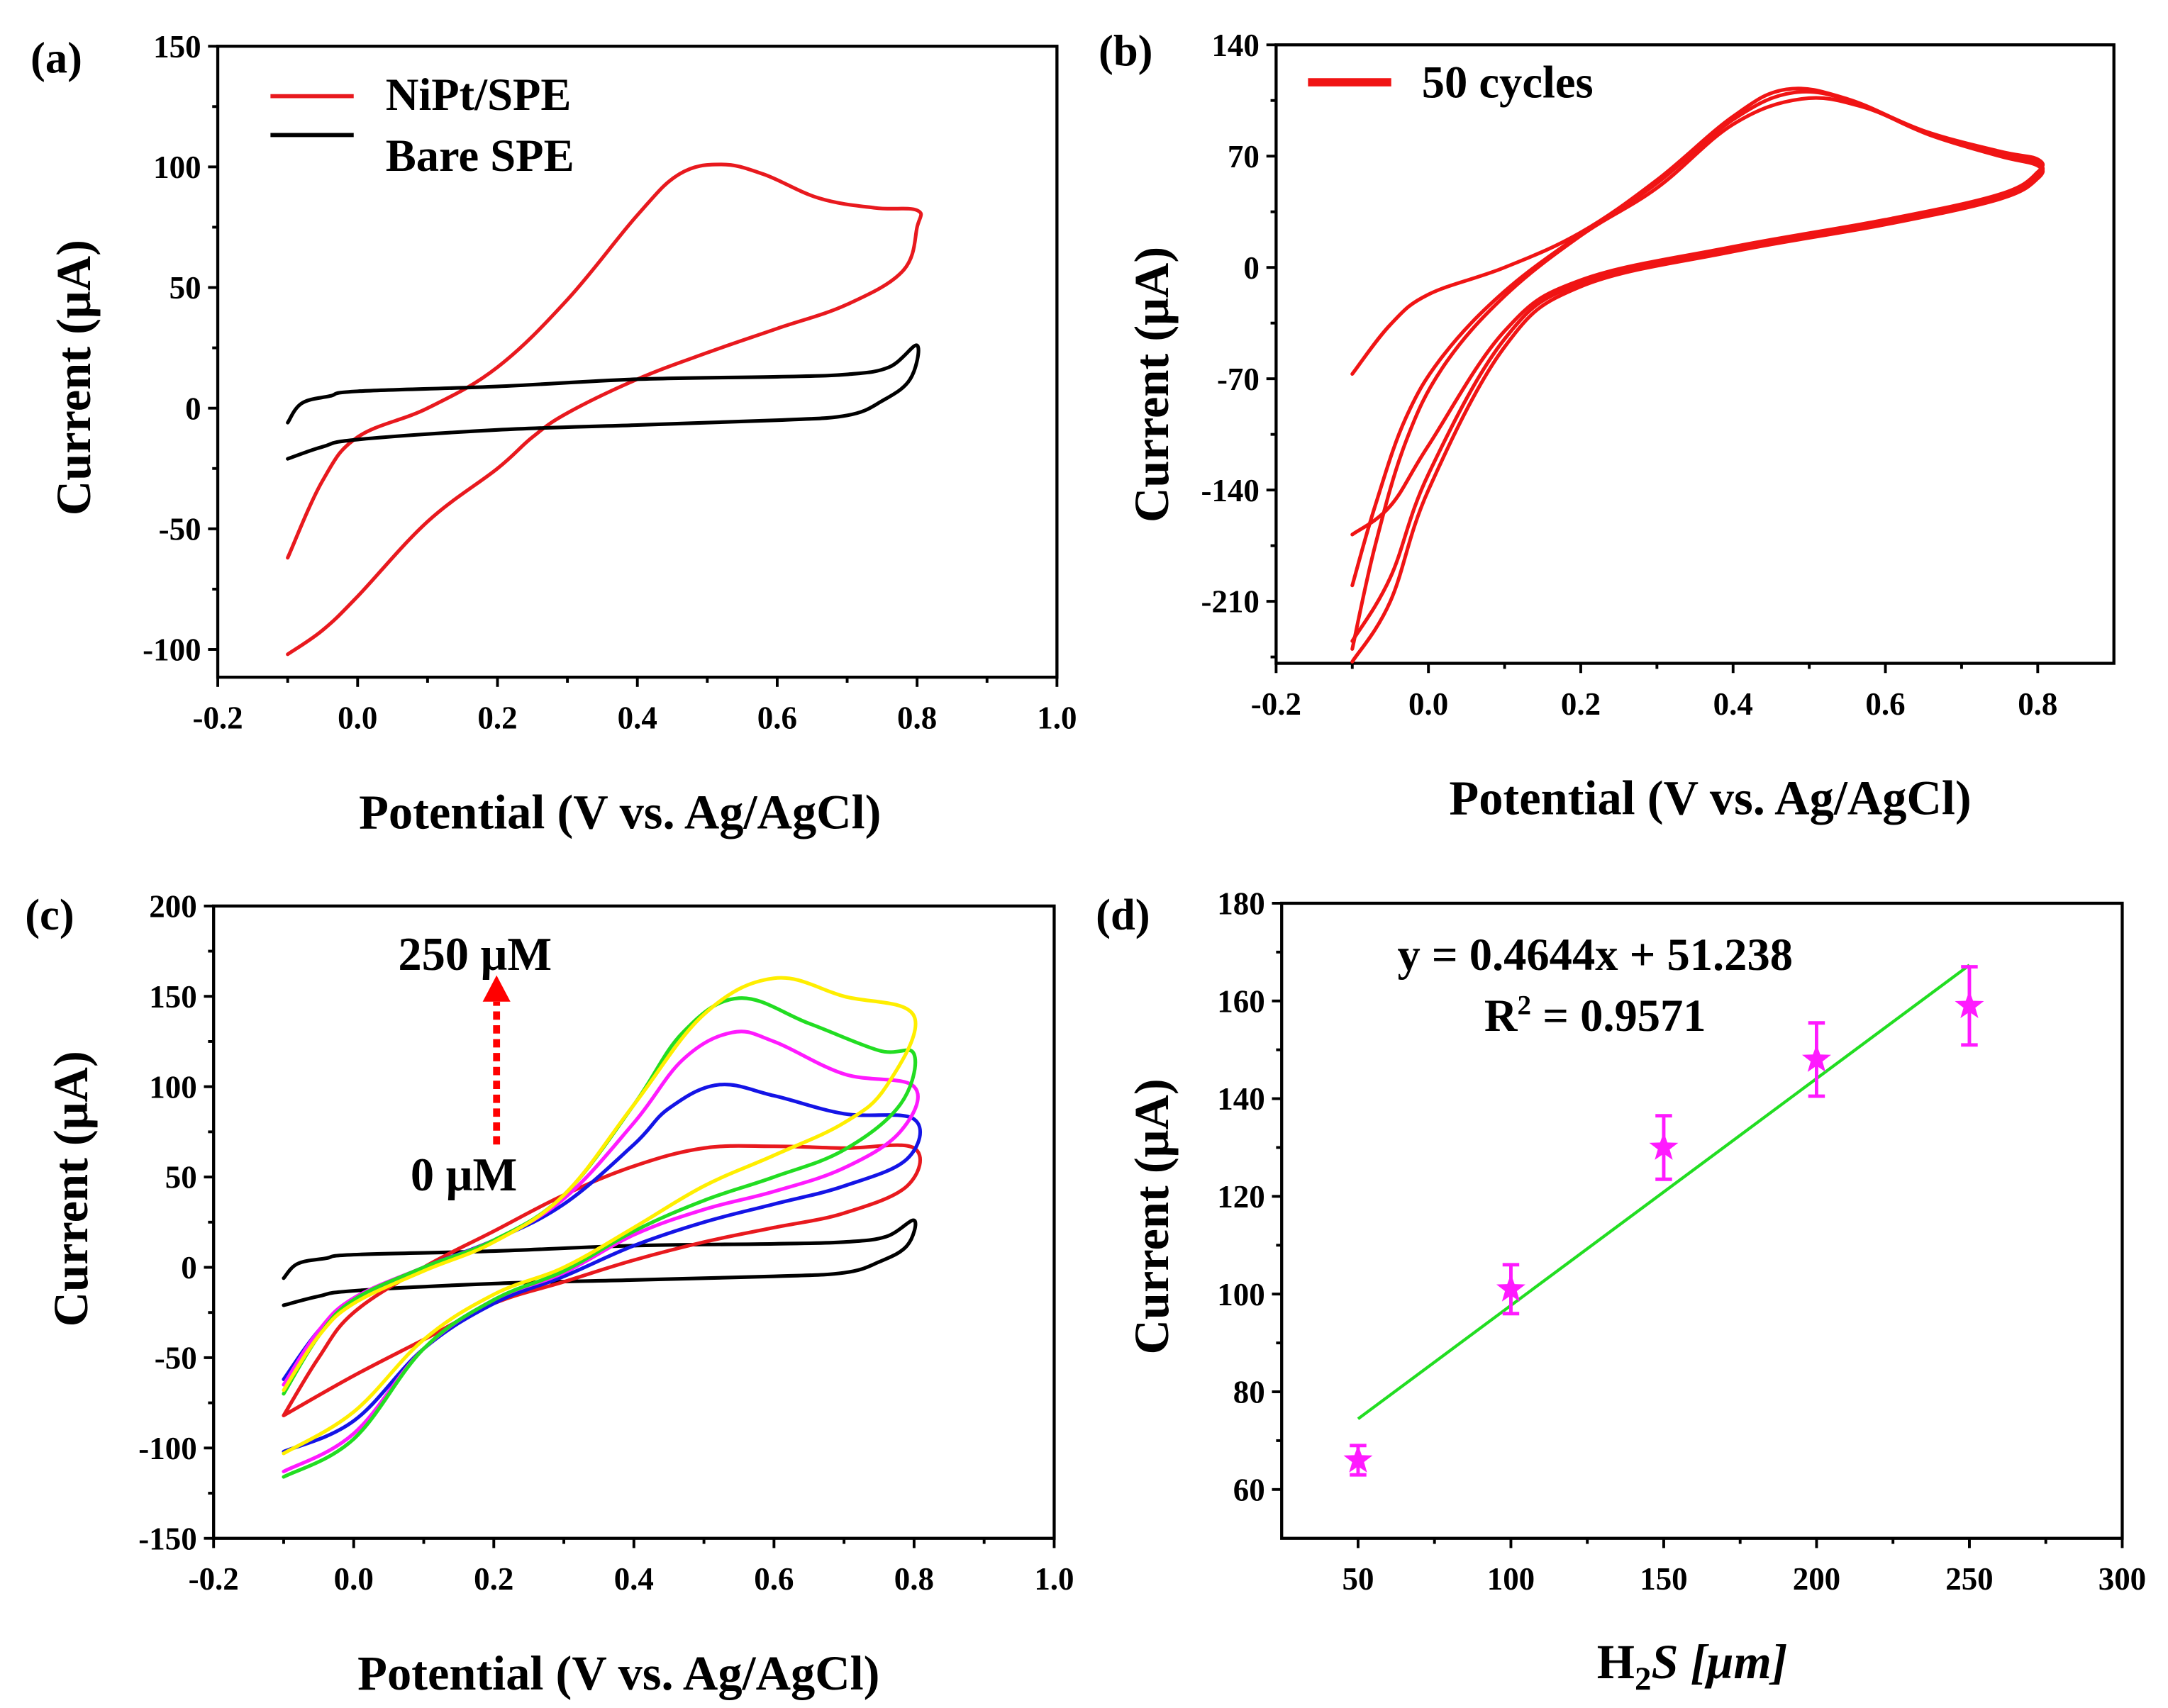 The height and width of the screenshot is (1708, 2168). What do you see at coordinates (177, 47) in the screenshot?
I see `a-ytick-label: 150` at bounding box center [177, 47].